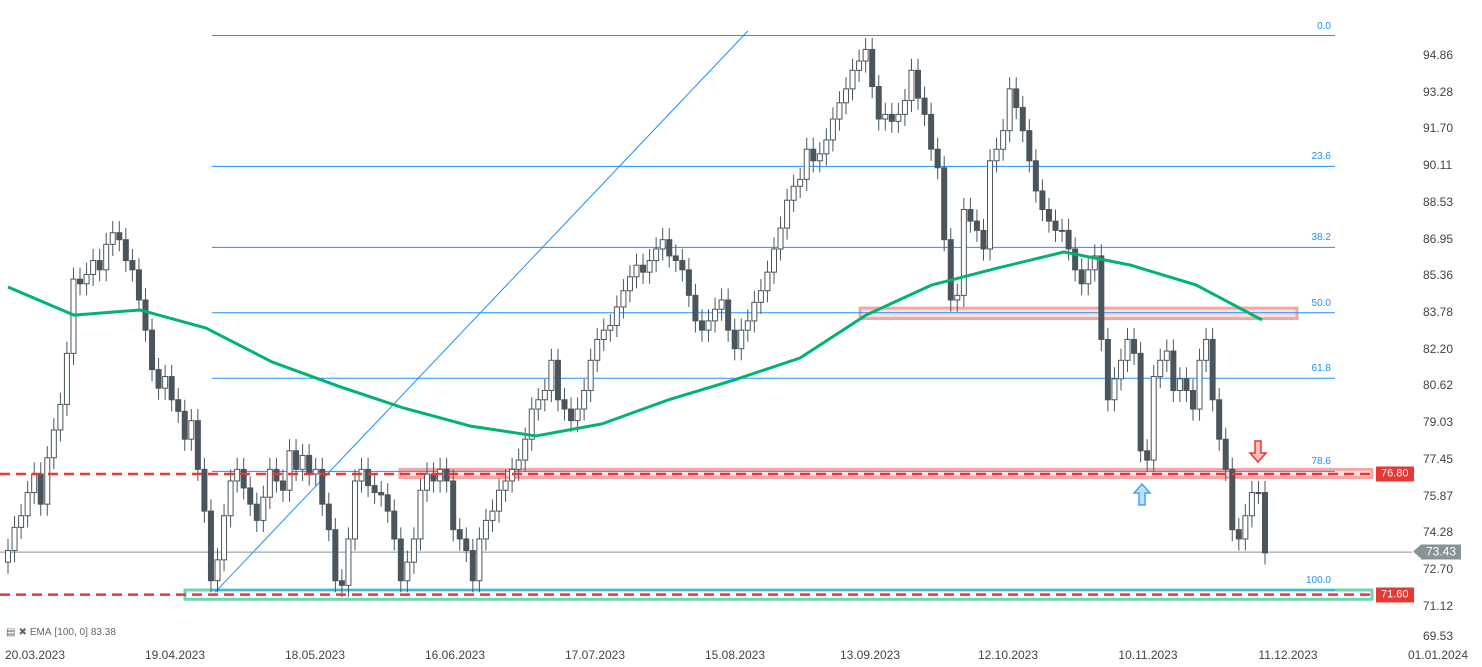 Image resolution: width=1482 pixels, height=667 pixels. I want to click on x-tick-label: 11.12.2023, so click(1288, 655).